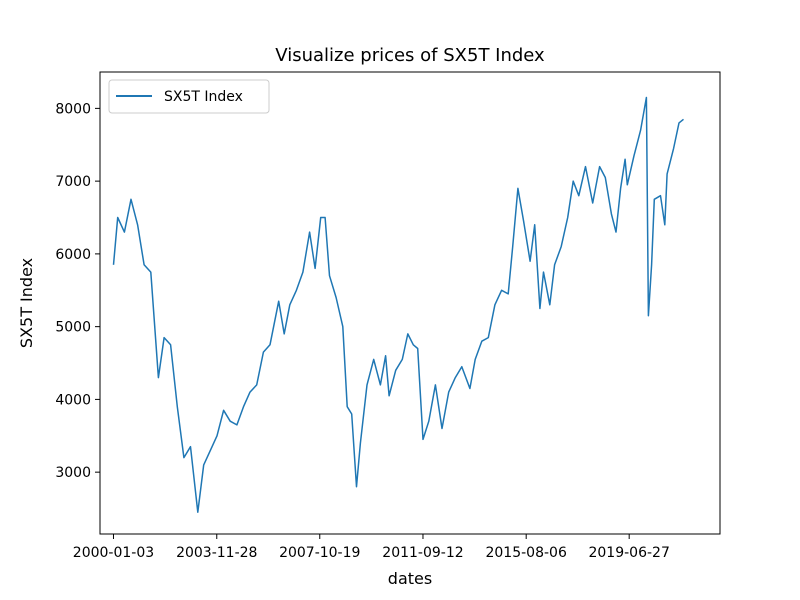 The height and width of the screenshot is (600, 800). I want to click on y-axis-label: SX5T Index, so click(26, 303).